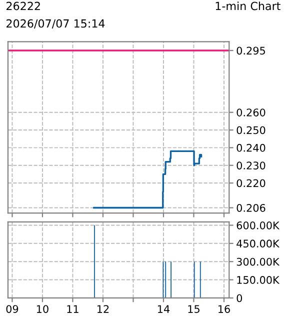 Image resolution: width=285 pixels, height=318 pixels. I want to click on chart-title: 26222, so click(23, 6).